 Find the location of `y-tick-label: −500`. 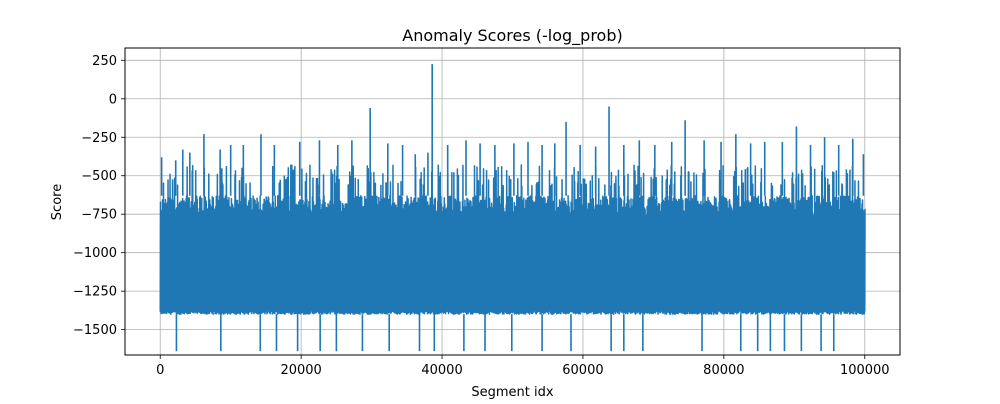

y-tick-label: −500 is located at coordinates (99, 176).